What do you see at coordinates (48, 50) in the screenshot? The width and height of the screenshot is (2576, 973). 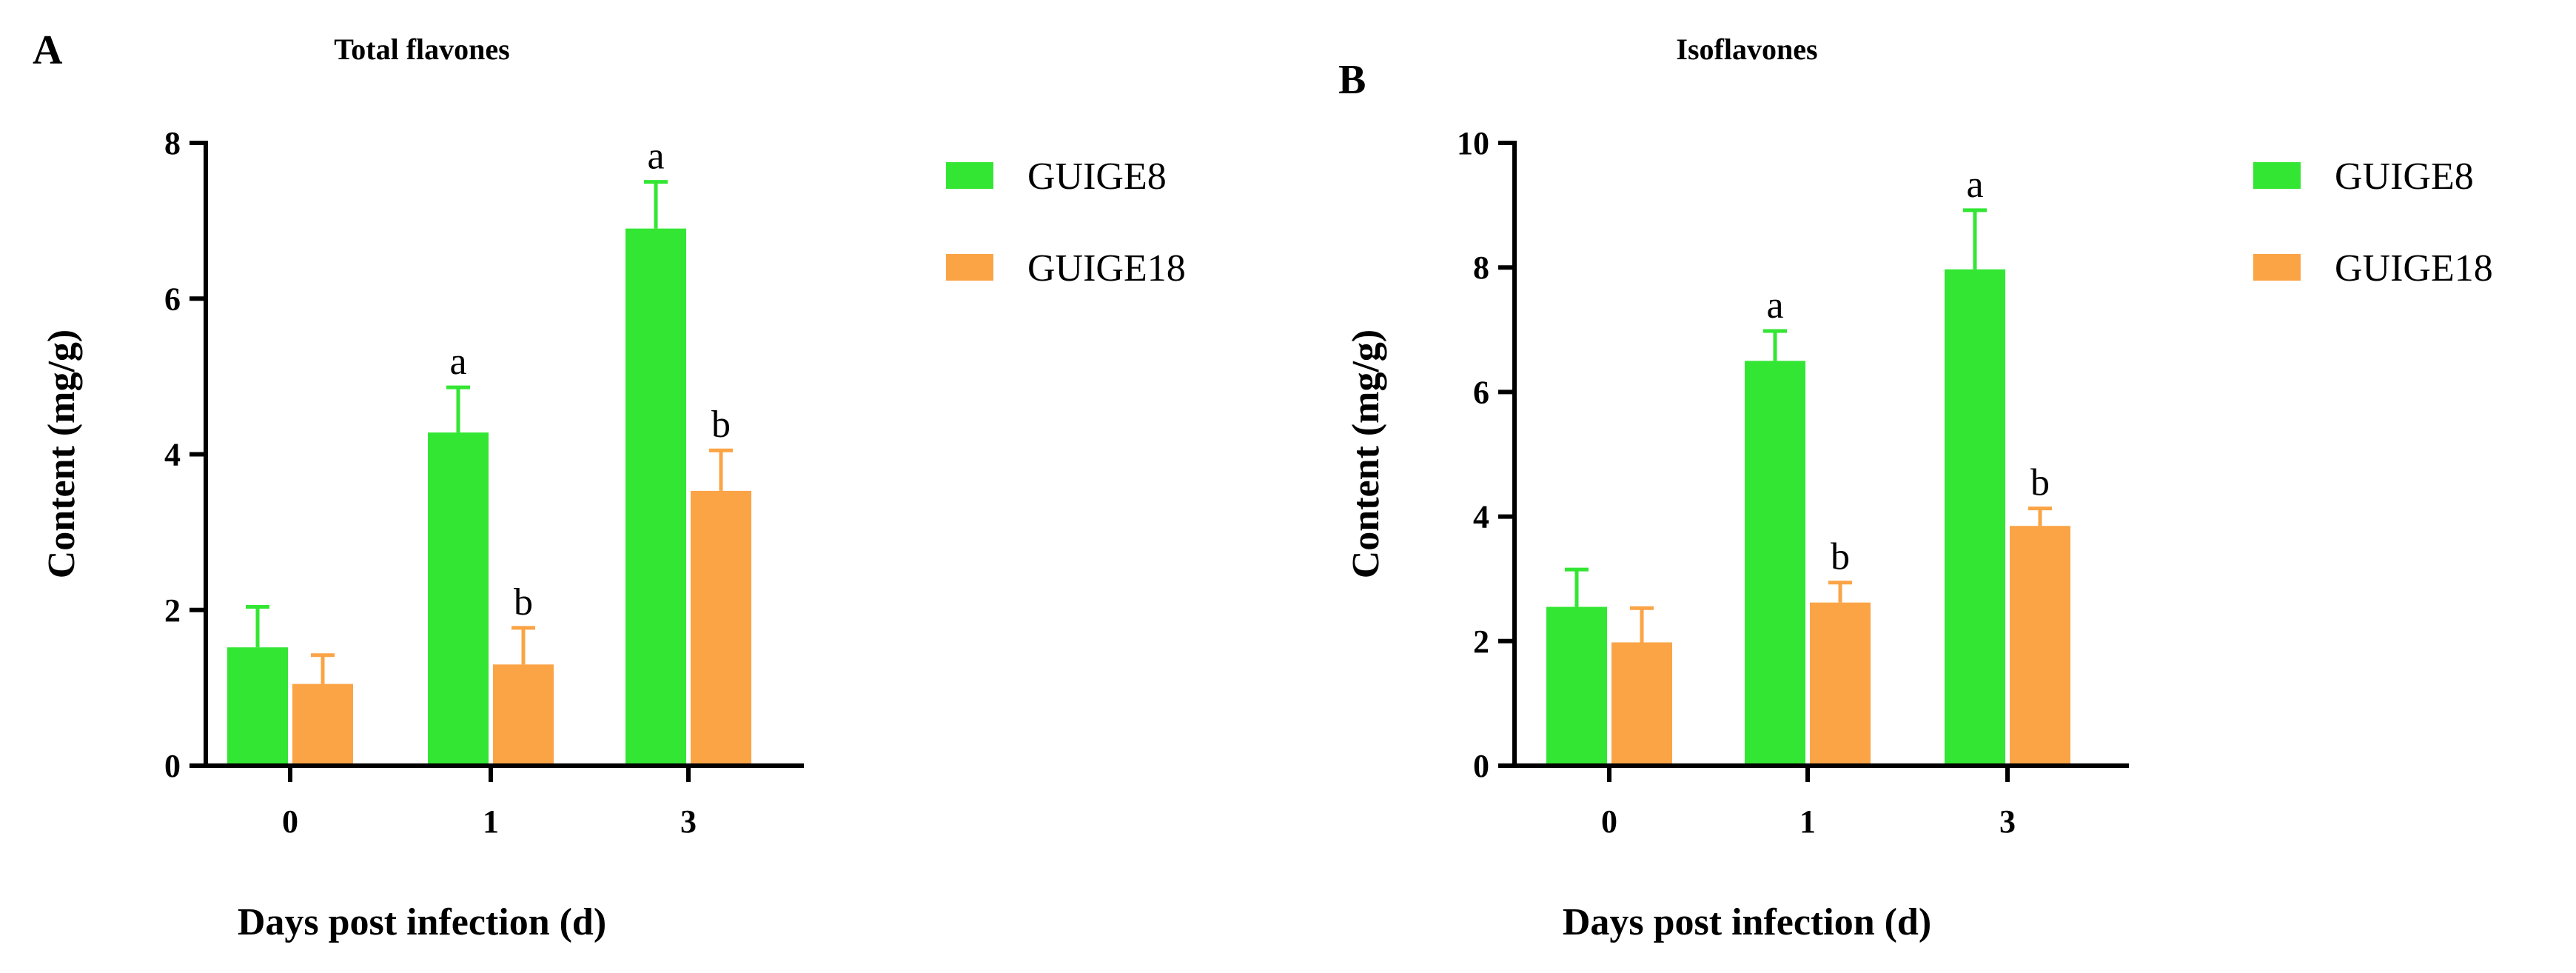 I see `panel-letter: A` at bounding box center [48, 50].